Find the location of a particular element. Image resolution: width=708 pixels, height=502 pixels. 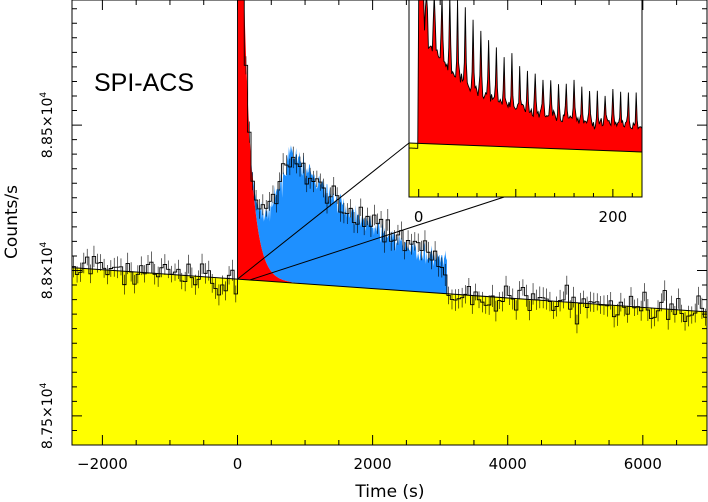

inset-x-tick-label: 200 is located at coordinates (613, 217).